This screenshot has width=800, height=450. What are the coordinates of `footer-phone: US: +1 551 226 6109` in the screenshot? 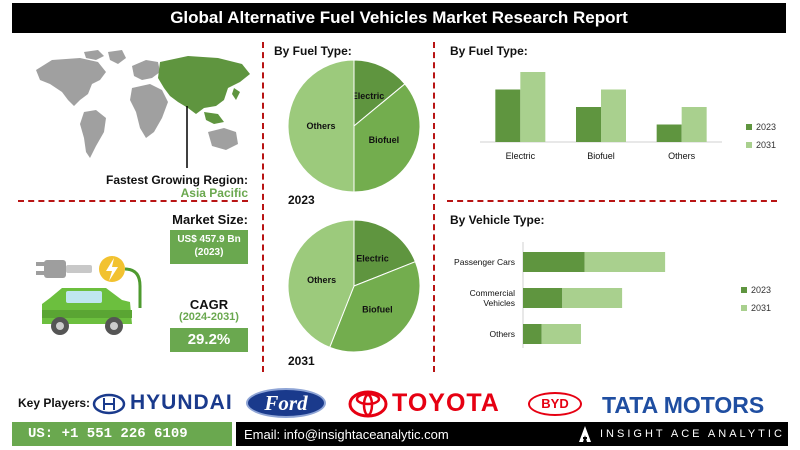 It's located at (108, 434).